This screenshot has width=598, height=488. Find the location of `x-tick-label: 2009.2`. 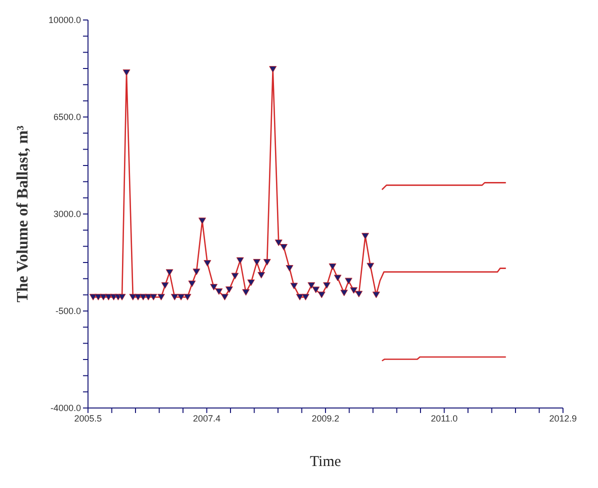

x-tick-label: 2009.2 is located at coordinates (326, 418).